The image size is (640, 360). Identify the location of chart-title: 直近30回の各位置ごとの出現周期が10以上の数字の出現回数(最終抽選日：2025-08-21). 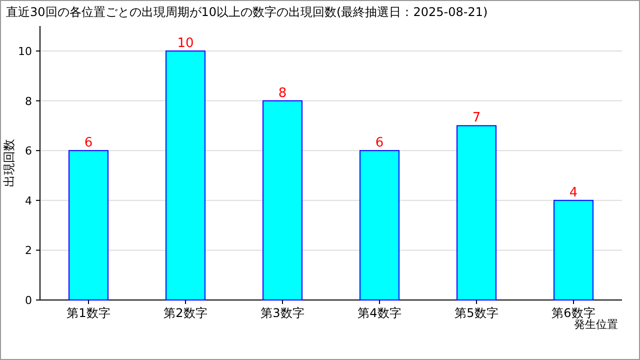
(247, 12).